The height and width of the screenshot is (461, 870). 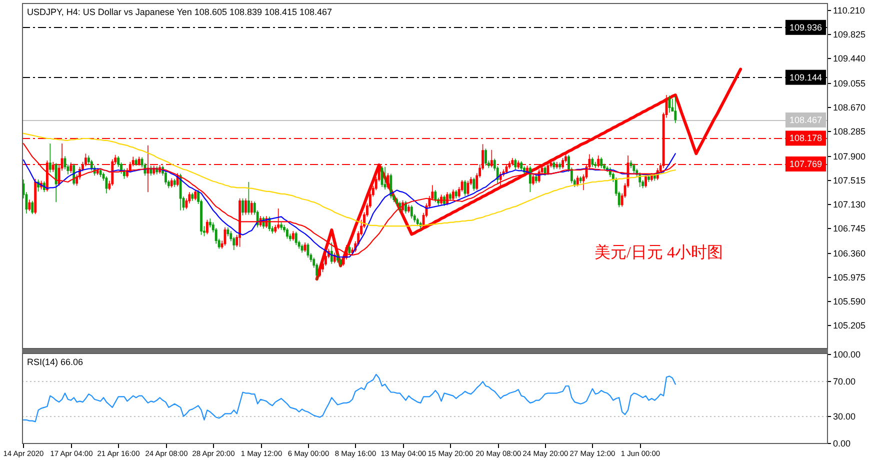 I want to click on title: RSI(14) 66.06, so click(x=55, y=362).